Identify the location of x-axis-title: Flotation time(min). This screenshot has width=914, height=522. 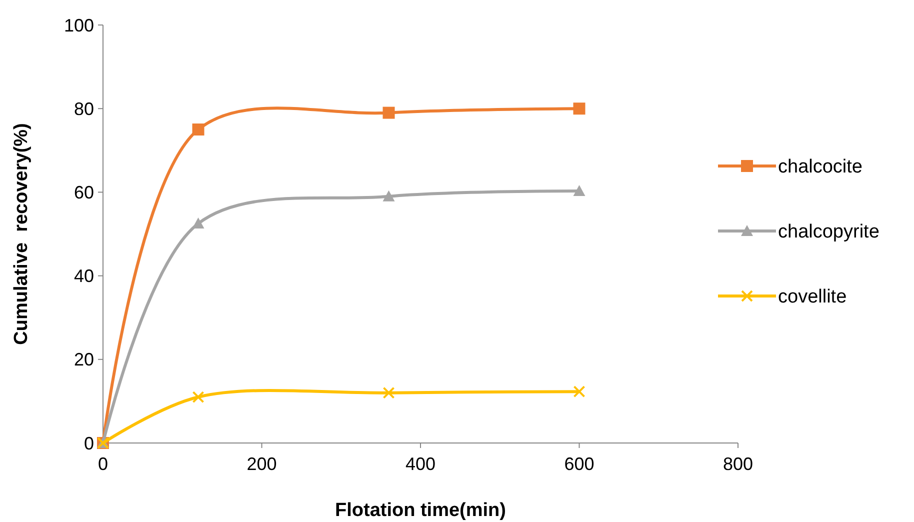
(420, 510).